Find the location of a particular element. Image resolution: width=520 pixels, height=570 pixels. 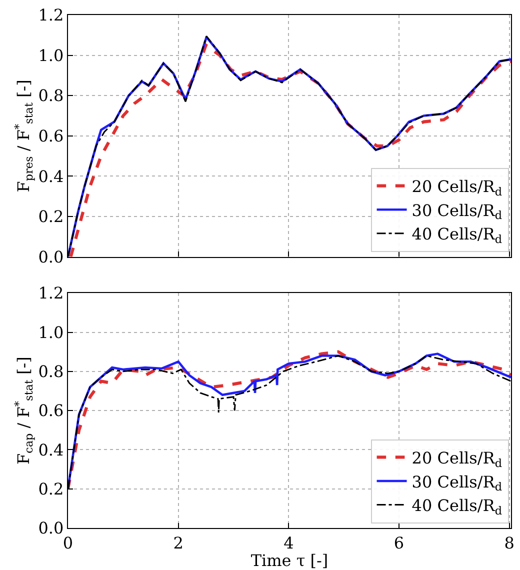

x-tick-label: 2 is located at coordinates (178, 542).